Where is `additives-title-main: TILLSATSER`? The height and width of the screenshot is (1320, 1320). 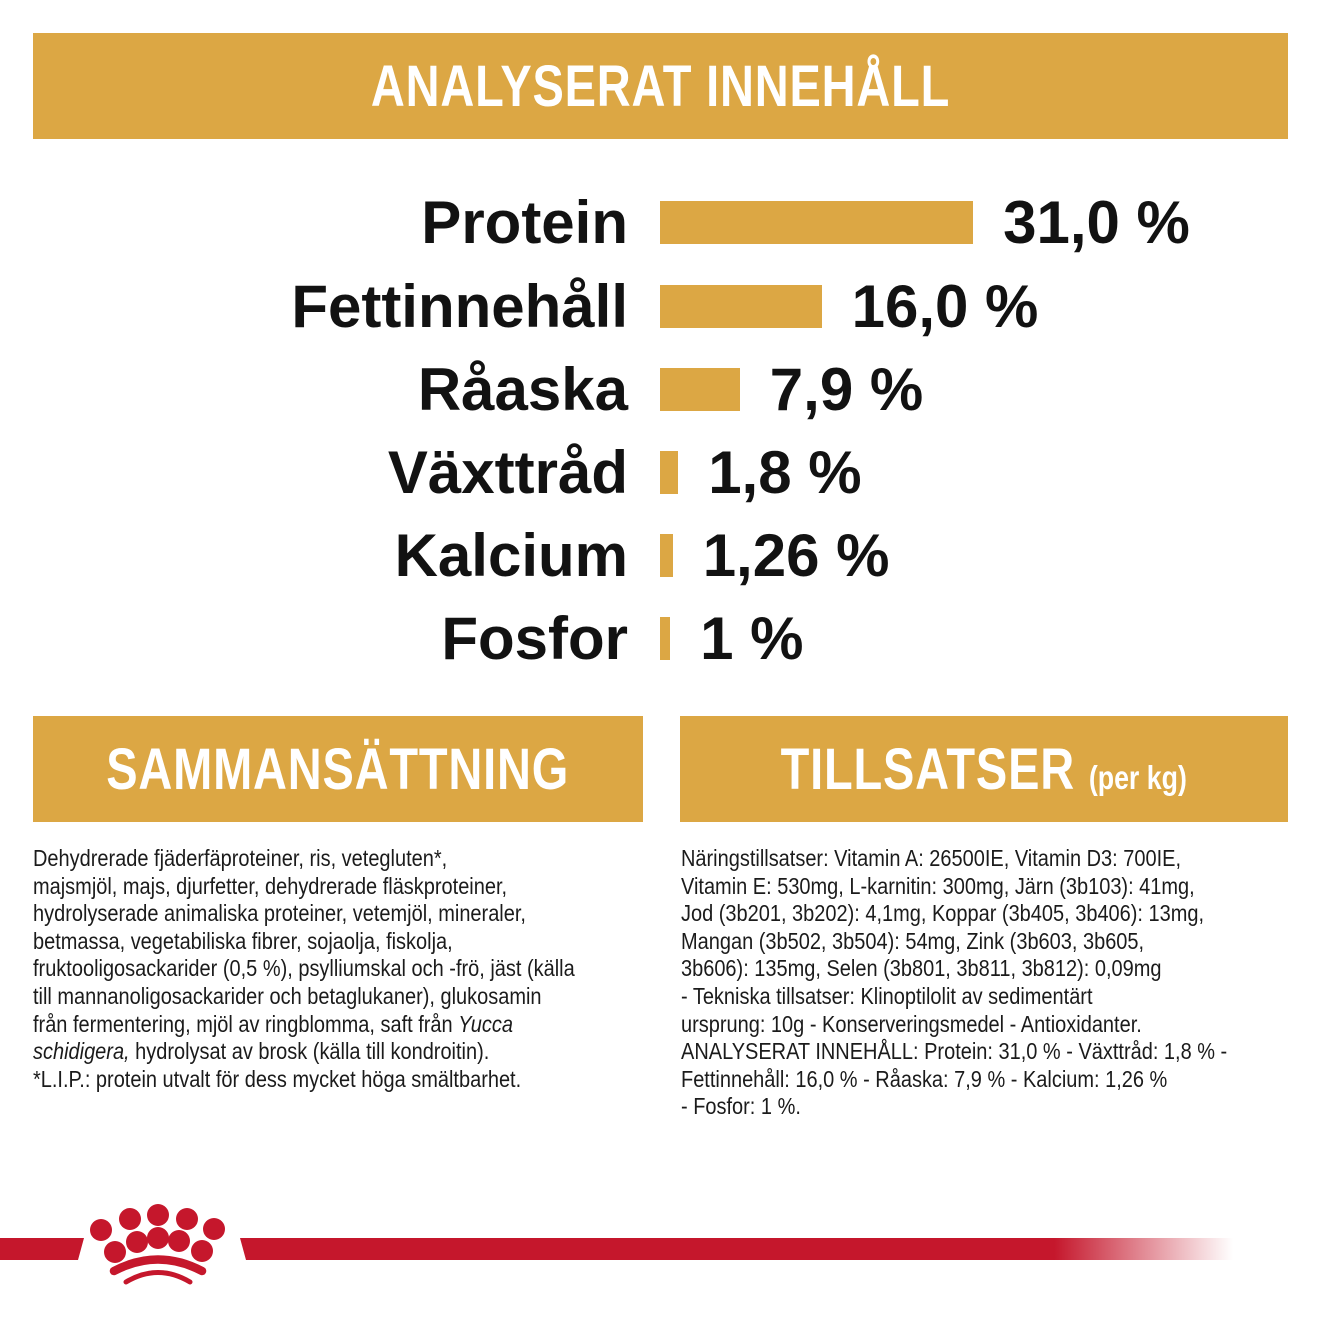 additives-title-main: TILLSATSER is located at coordinates (928, 769).